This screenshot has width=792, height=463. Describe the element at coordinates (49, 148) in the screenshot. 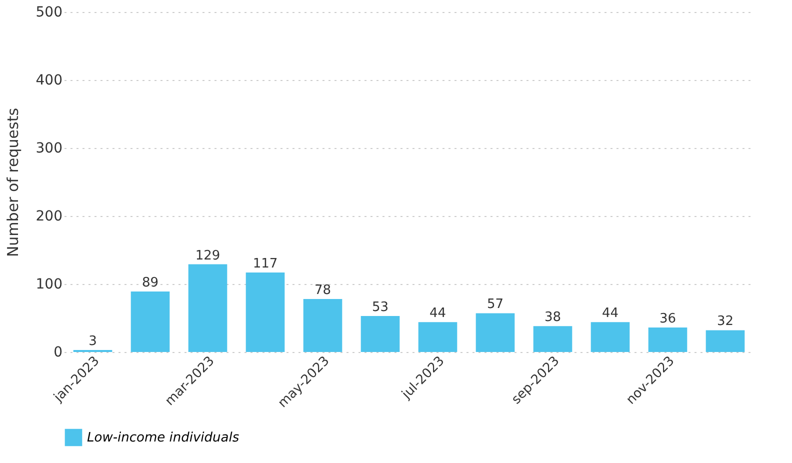

I see `y-tick-label: 300` at that location.